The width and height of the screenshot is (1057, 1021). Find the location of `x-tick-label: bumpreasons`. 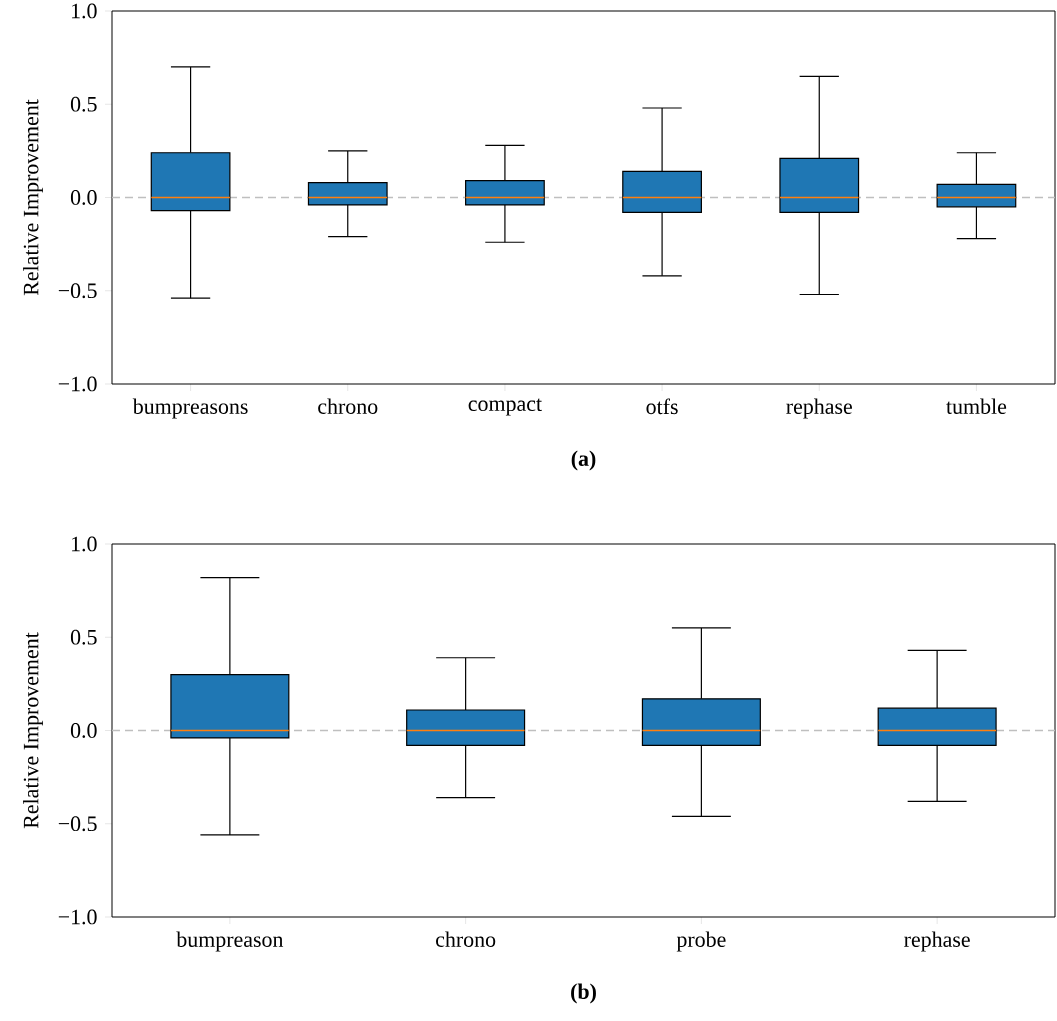

x-tick-label: bumpreasons is located at coordinates (190, 408).